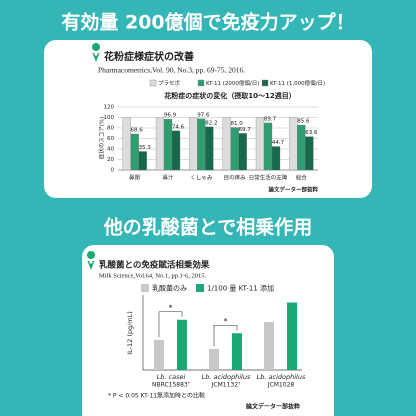  What do you see at coordinates (178, 127) in the screenshot?
I see `data-label: 74.6` at bounding box center [178, 127].